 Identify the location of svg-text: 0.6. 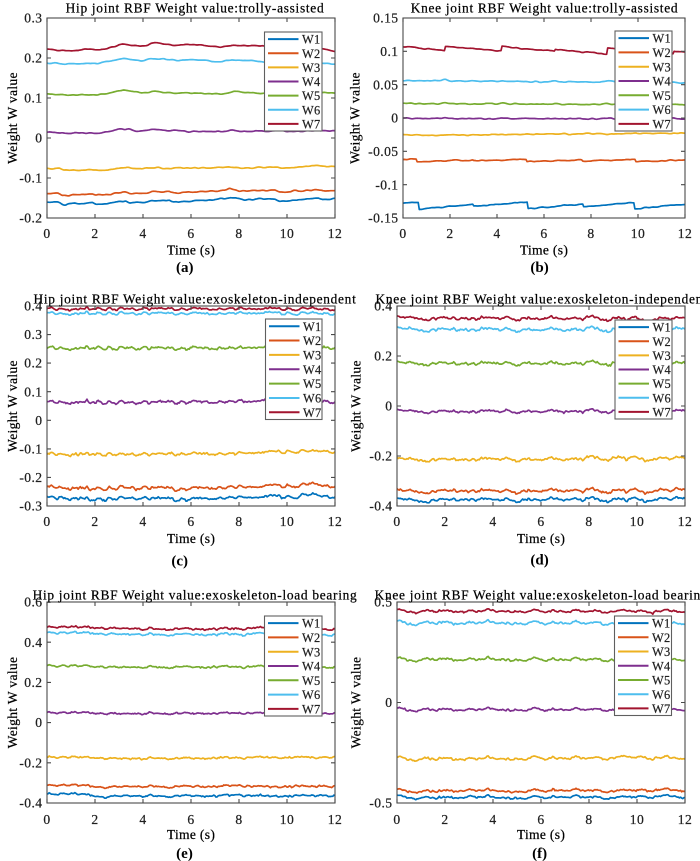
(33, 602).